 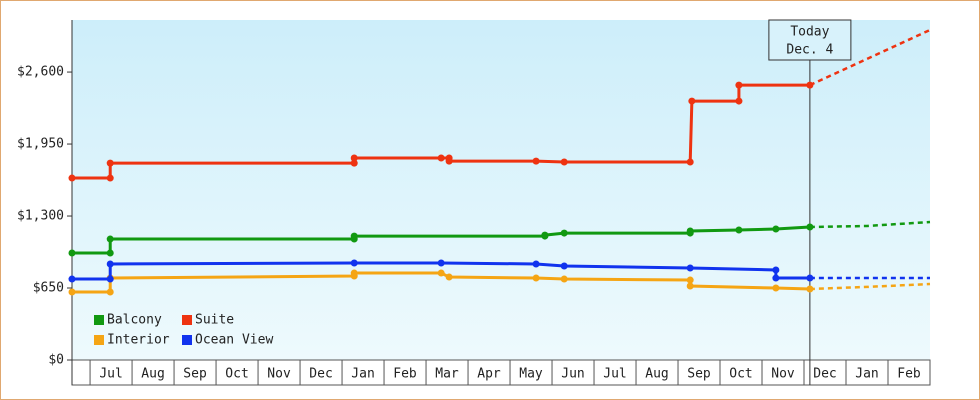 I want to click on legend-label: Balcony, so click(x=134, y=320).